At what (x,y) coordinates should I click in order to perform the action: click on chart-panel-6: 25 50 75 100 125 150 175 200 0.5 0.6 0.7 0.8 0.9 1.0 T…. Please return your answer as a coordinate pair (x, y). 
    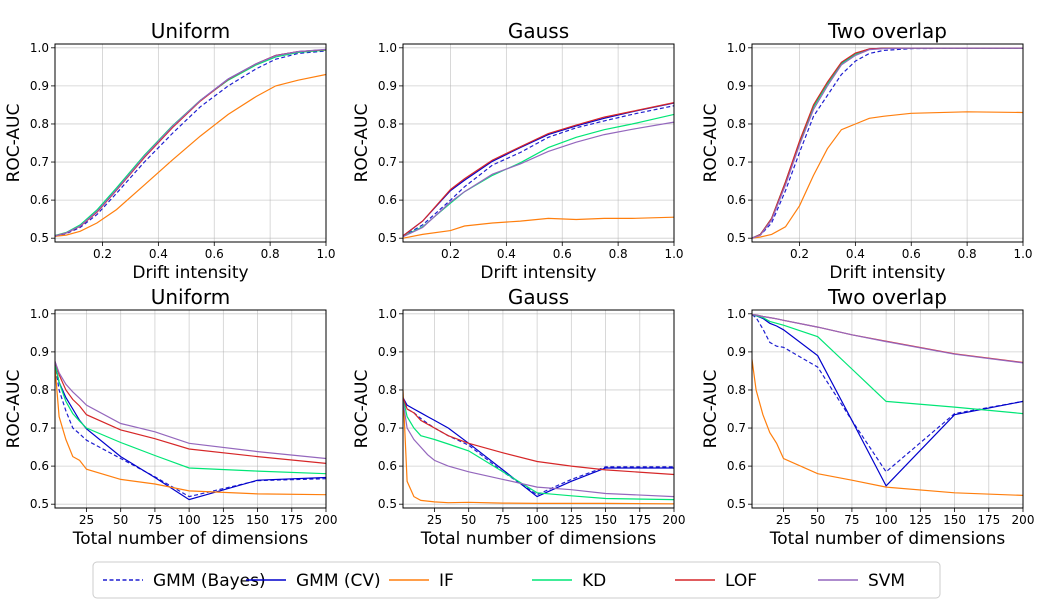
    Looking at the image, I should click on (867, 417).